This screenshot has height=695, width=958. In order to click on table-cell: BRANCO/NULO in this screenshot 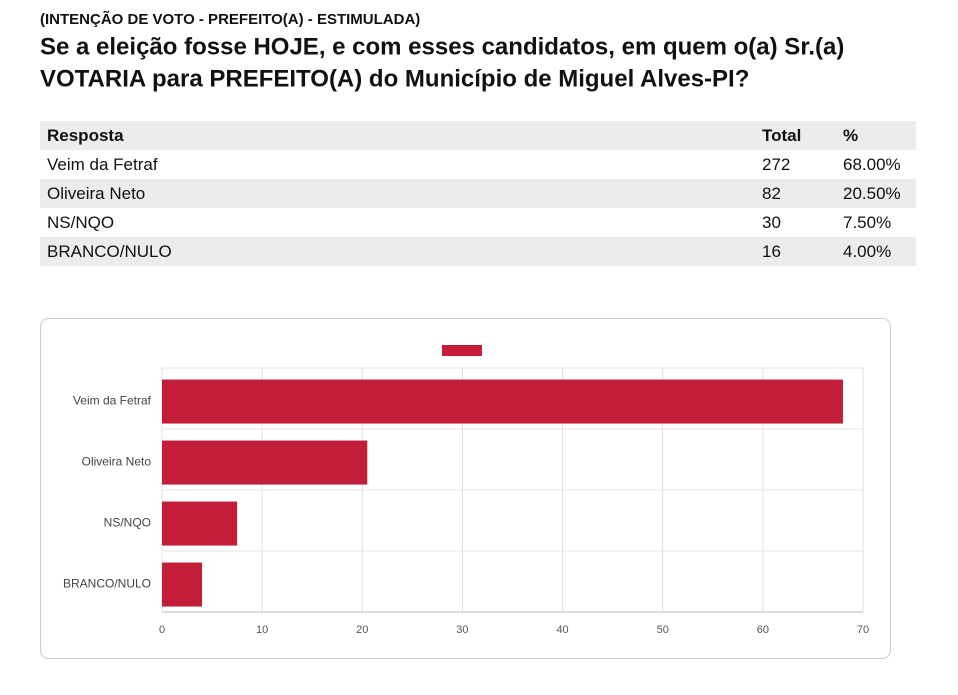, I will do `click(109, 251)`.